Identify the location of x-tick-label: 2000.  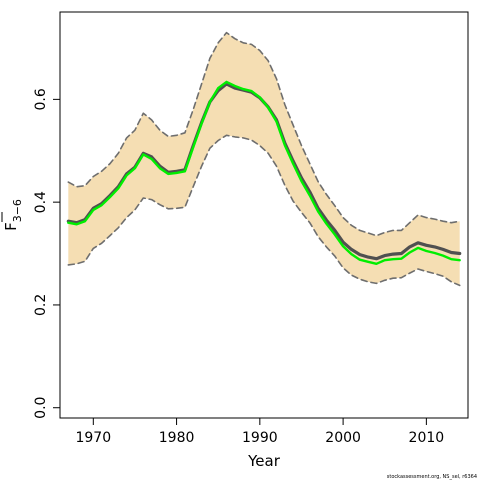
(343, 438).